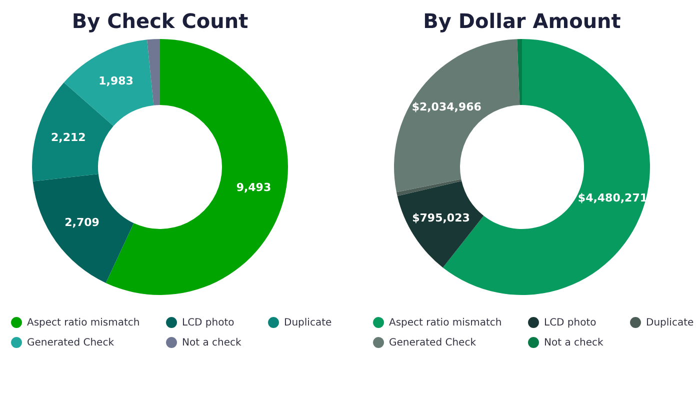  I want to click on data-label: 1,983, so click(116, 81).